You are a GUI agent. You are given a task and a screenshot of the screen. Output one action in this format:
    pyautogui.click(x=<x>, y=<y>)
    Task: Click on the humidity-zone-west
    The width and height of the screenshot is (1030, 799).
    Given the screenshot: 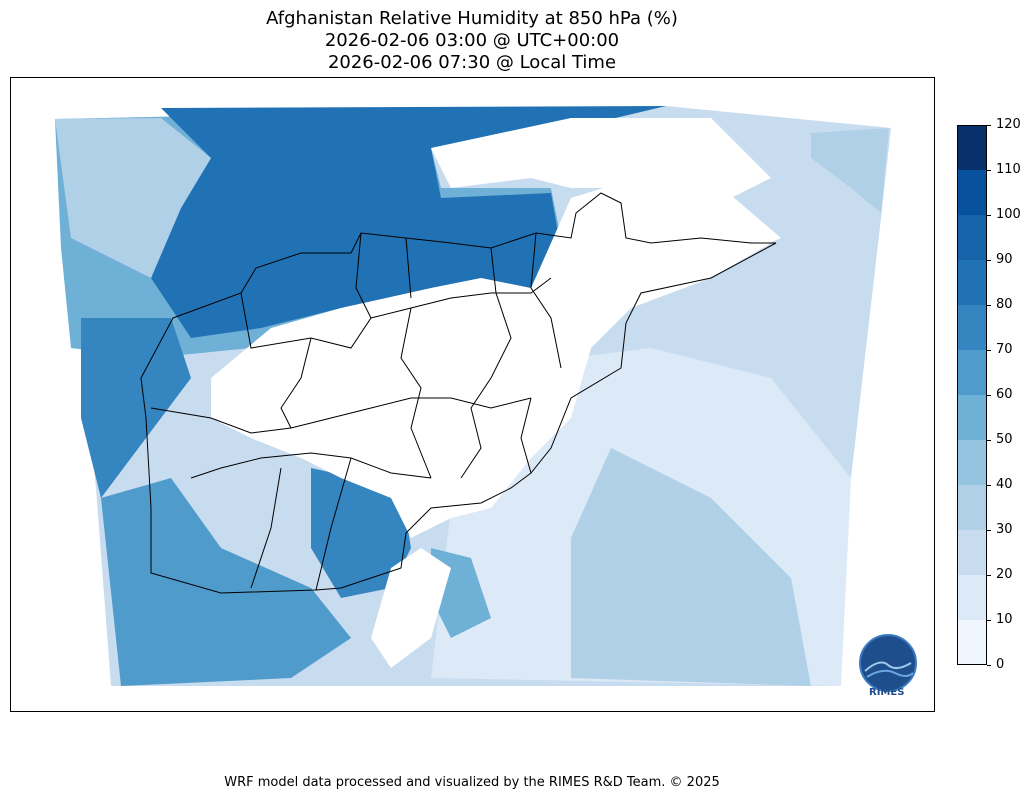 What is the action you would take?
    pyautogui.click(x=136, y=408)
    